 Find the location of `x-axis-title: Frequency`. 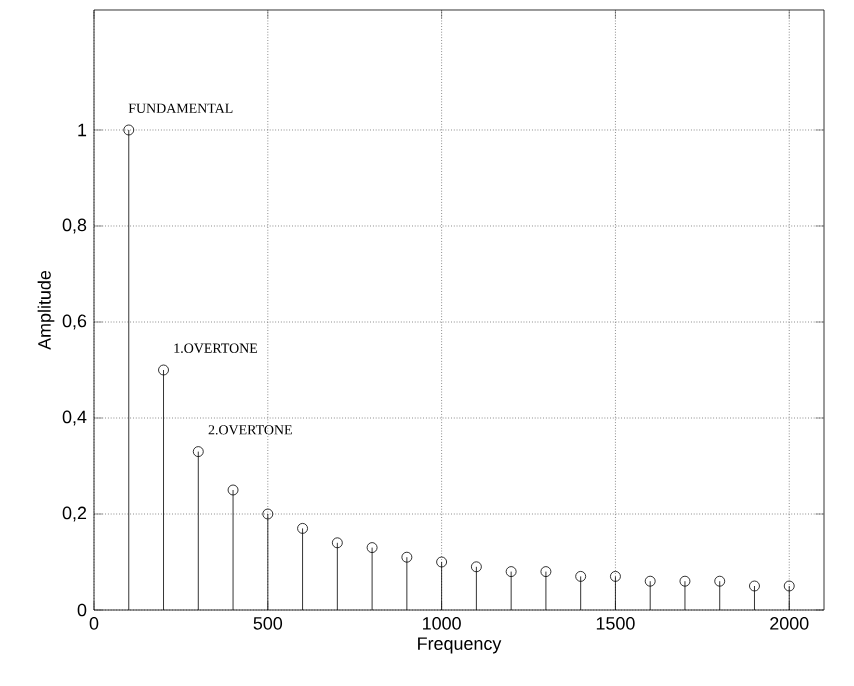

x-axis-title: Frequency is located at coordinates (460, 645).